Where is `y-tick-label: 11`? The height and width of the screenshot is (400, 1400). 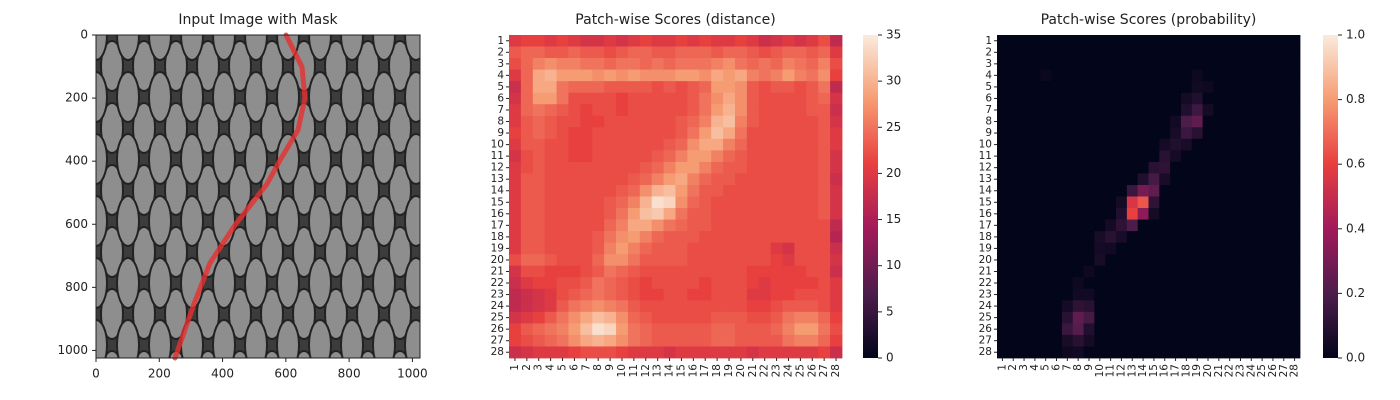
y-tick-label: 11 is located at coordinates (985, 156).